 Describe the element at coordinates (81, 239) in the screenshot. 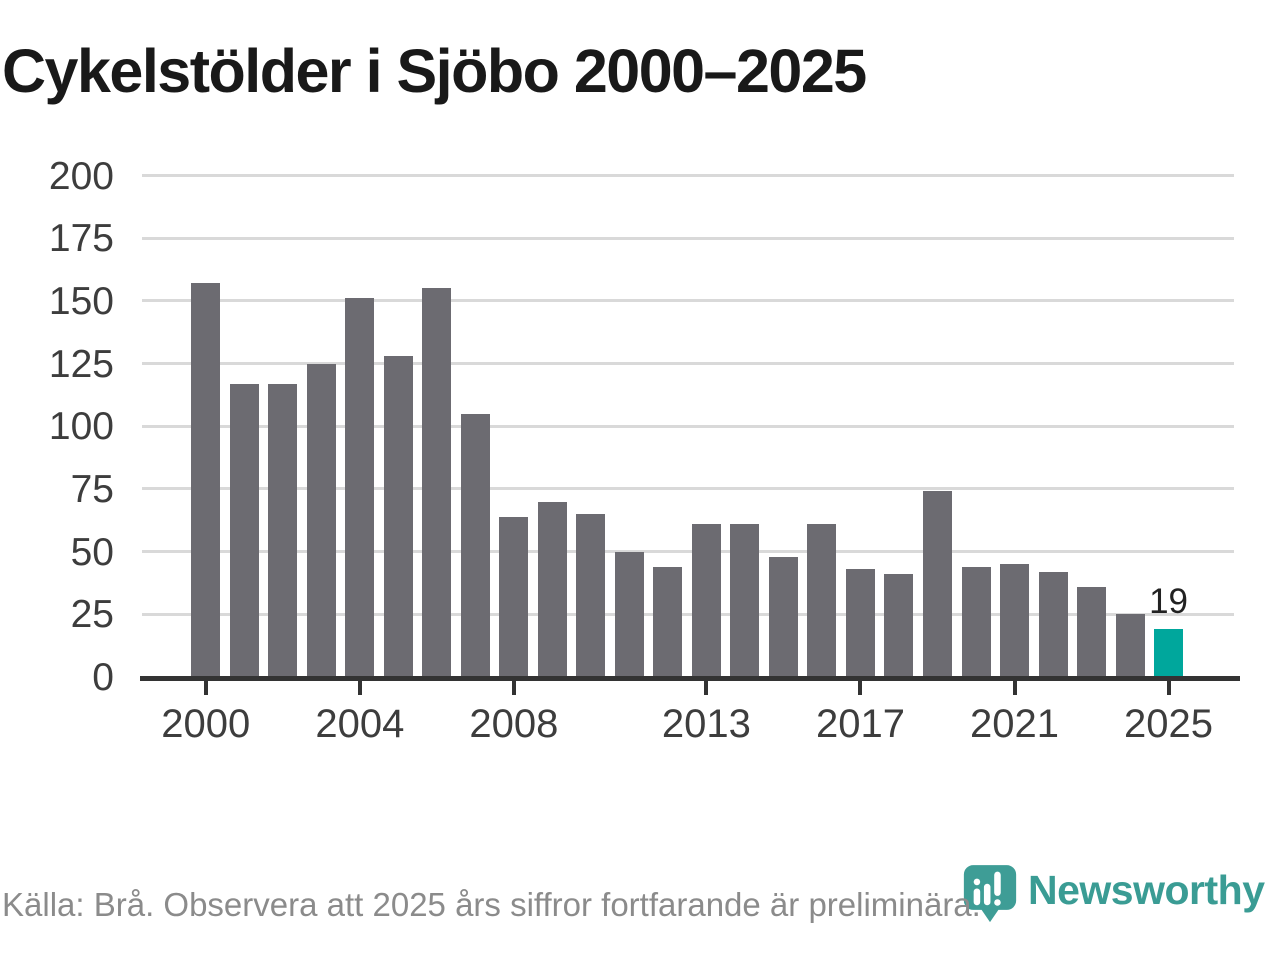

I see `y-axis-tick-label: 175` at that location.